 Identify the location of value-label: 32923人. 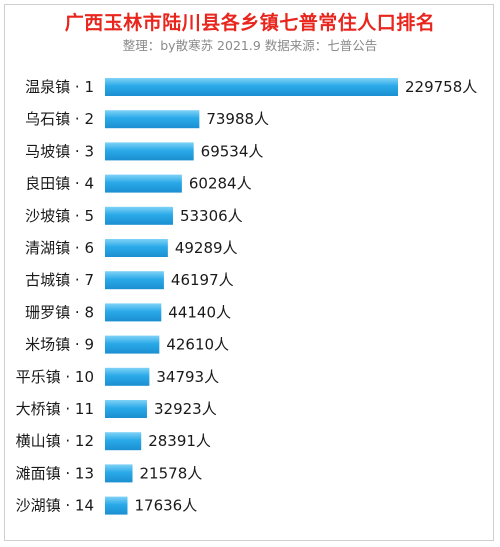
(185, 409).